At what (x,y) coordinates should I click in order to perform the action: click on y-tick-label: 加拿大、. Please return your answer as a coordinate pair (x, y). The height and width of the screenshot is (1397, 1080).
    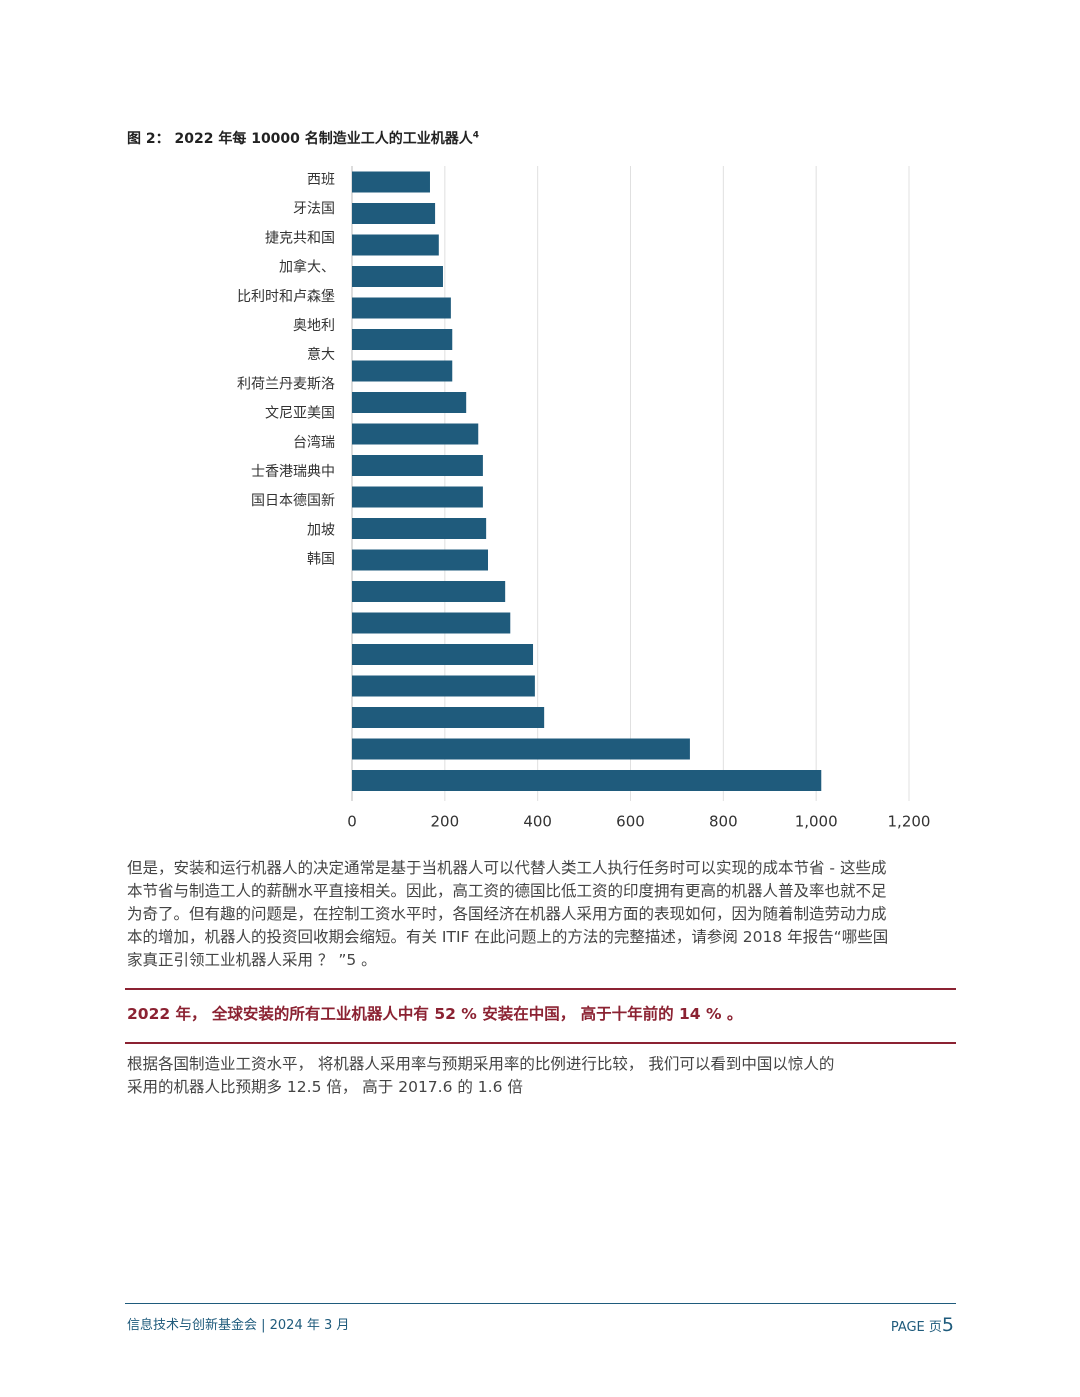
    Looking at the image, I should click on (307, 267).